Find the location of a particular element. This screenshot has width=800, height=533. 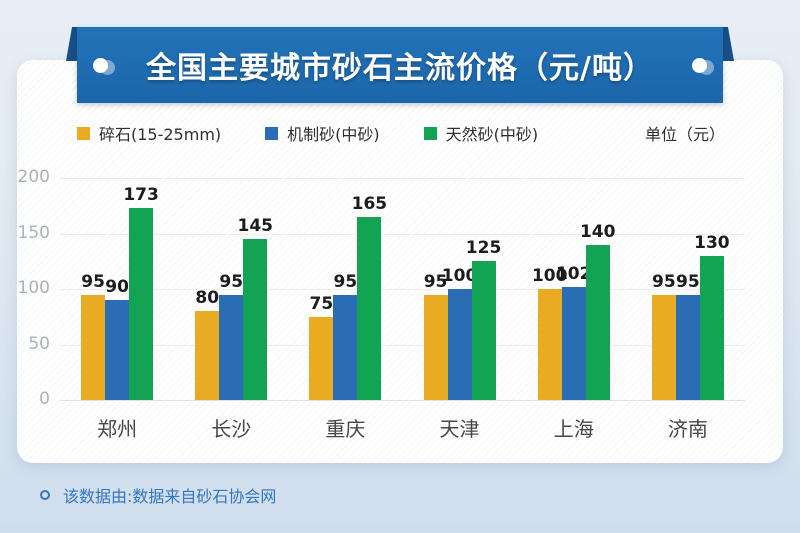

bar-机制砂(中砂)-上海: 102 is located at coordinates (573, 332).